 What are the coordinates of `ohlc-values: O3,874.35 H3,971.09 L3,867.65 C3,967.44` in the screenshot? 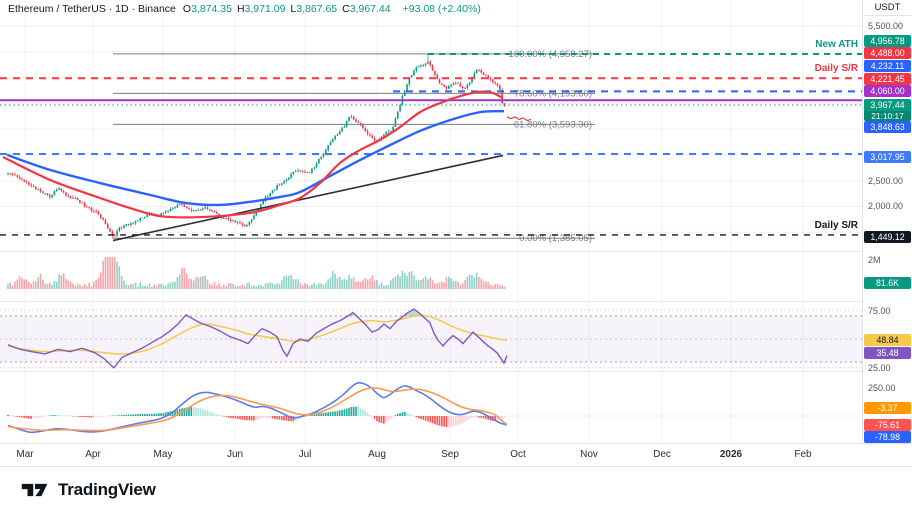 It's located at (289, 9).